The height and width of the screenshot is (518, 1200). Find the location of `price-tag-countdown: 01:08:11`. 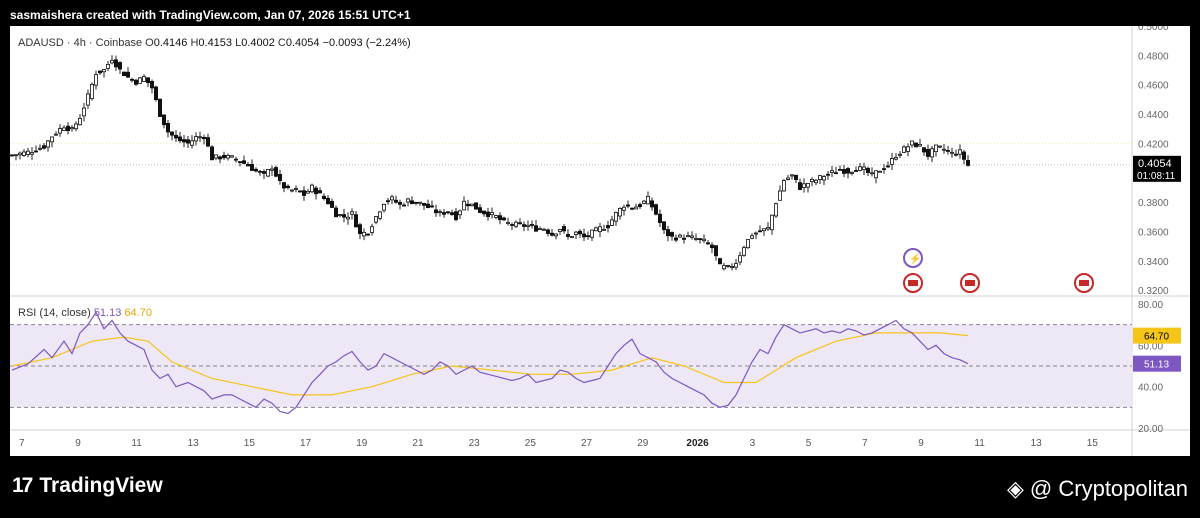

price-tag-countdown: 01:08:11 is located at coordinates (1156, 176).